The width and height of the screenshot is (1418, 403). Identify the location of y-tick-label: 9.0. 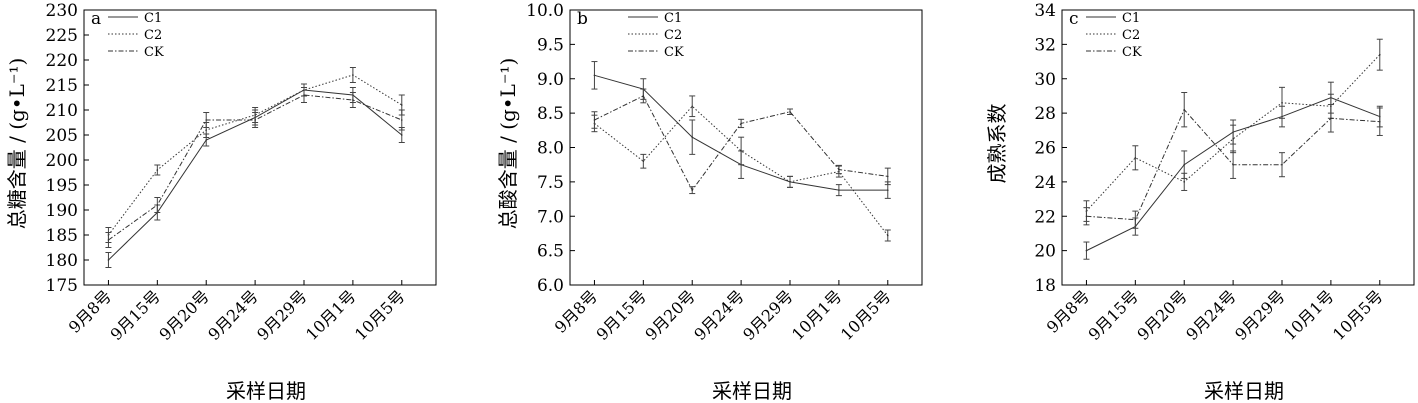
(550, 80).